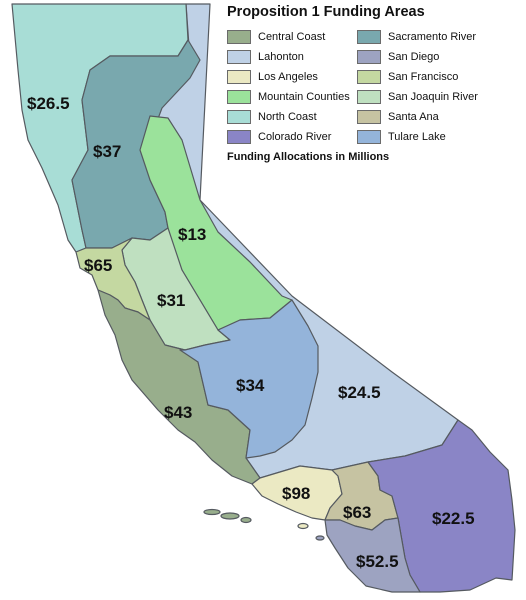  I want to click on legend-item: North Coast, so click(272, 116).